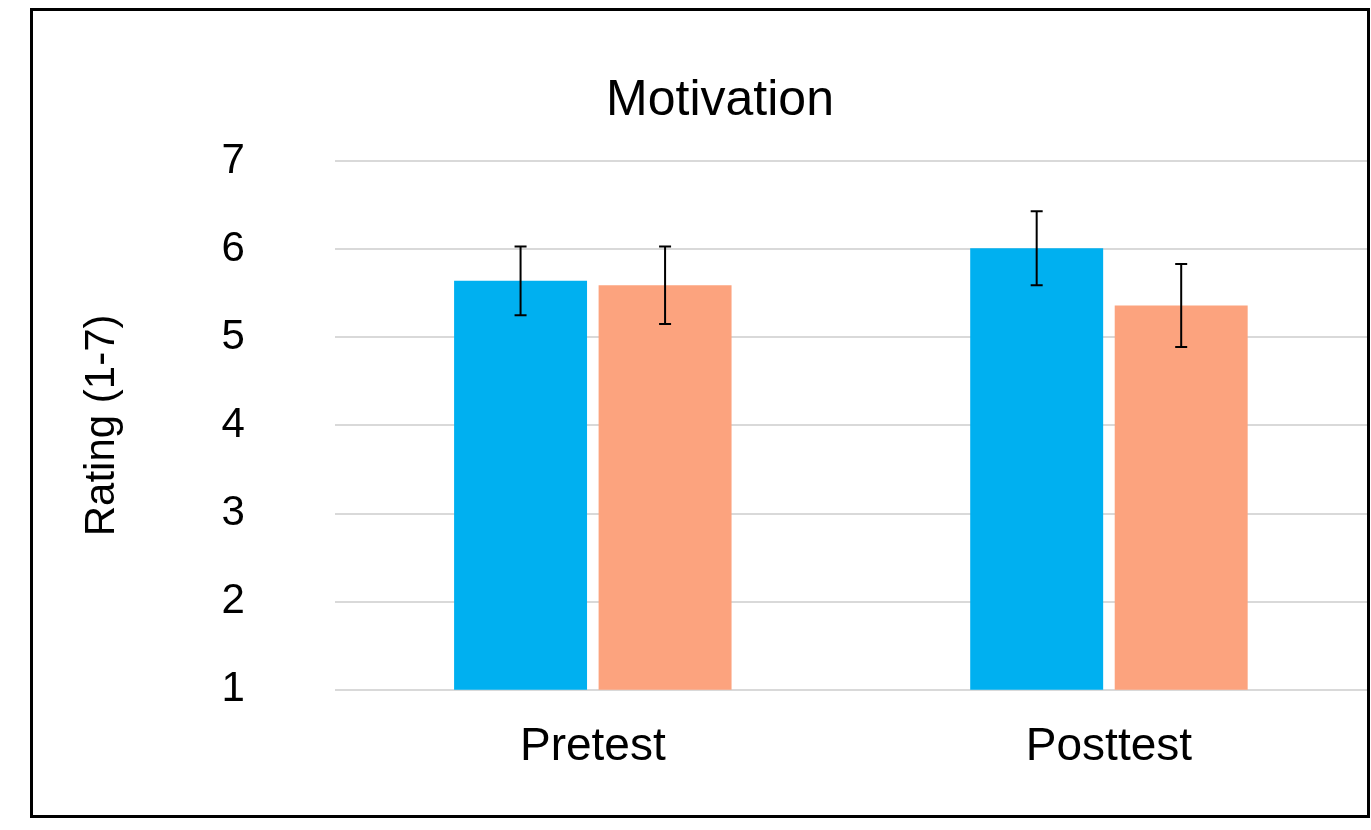 This screenshot has width=1371, height=830. Describe the element at coordinates (99, 425) in the screenshot. I see `y-axis-title: Rating (1-7)` at that location.